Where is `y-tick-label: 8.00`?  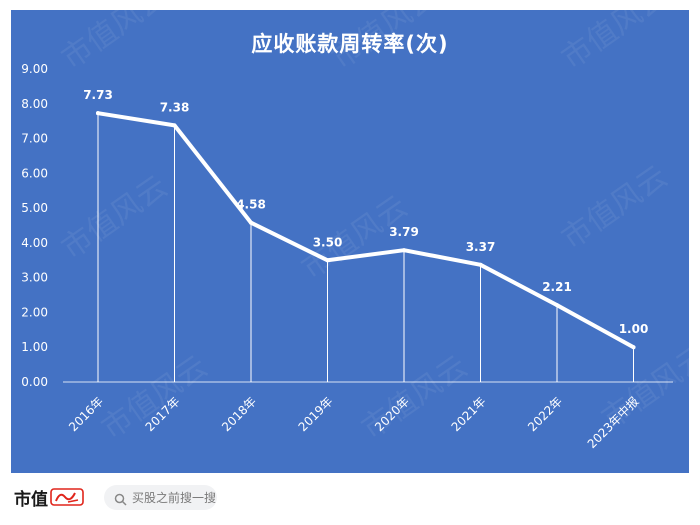
y-tick-label: 8.00 is located at coordinates (34, 104).